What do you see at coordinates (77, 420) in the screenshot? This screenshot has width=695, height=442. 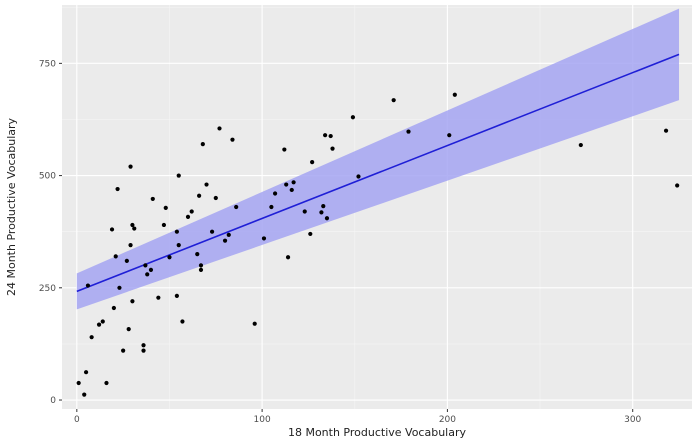 I see `x-tick-label: 0` at bounding box center [77, 420].